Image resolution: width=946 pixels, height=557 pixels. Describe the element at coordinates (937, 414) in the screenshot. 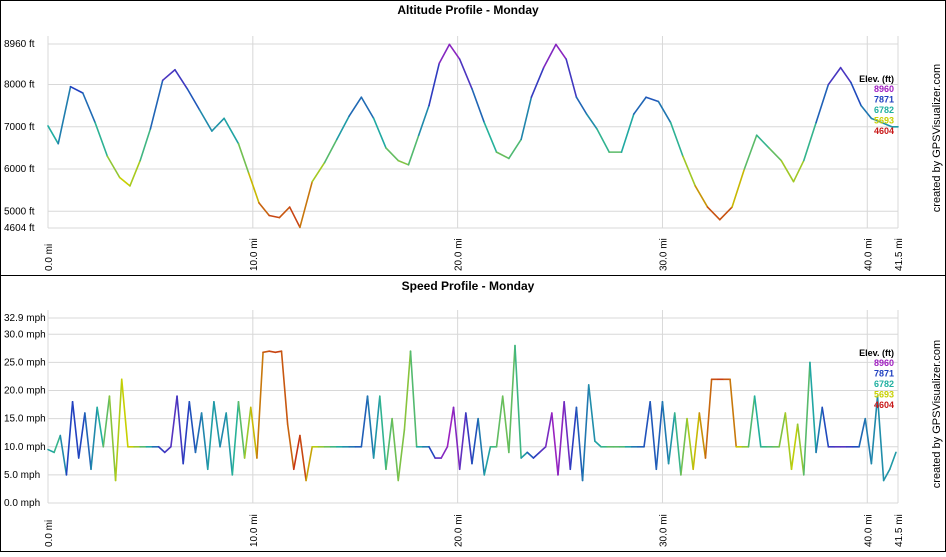

I see `credit-text-speed: created by GPSVisualizer.com` at that location.